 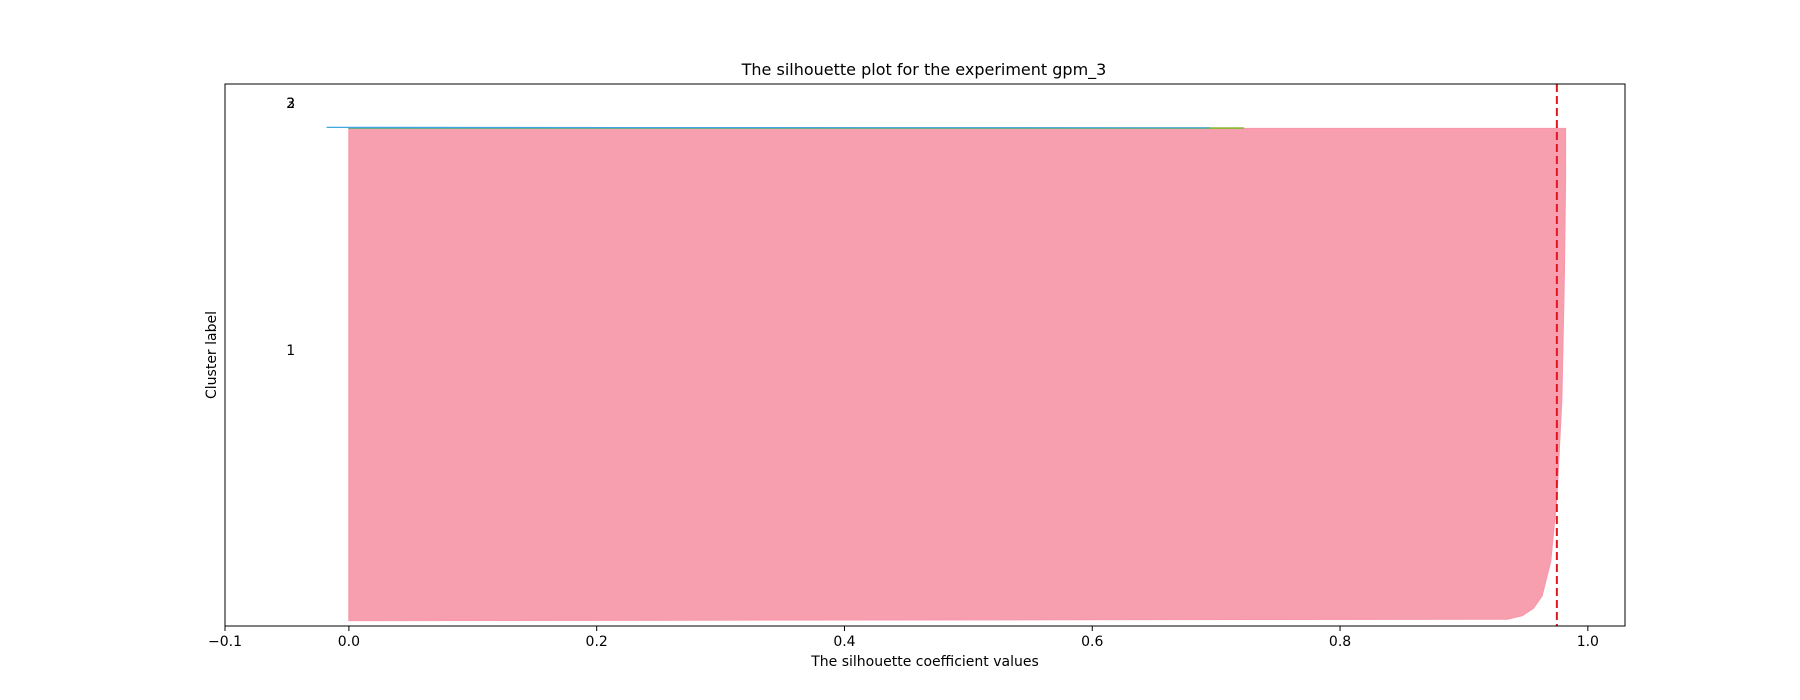 I want to click on x-axis: −0.1 0.0 0.2 0.4 0.6 0.8 1.0, so click(x=903, y=638).